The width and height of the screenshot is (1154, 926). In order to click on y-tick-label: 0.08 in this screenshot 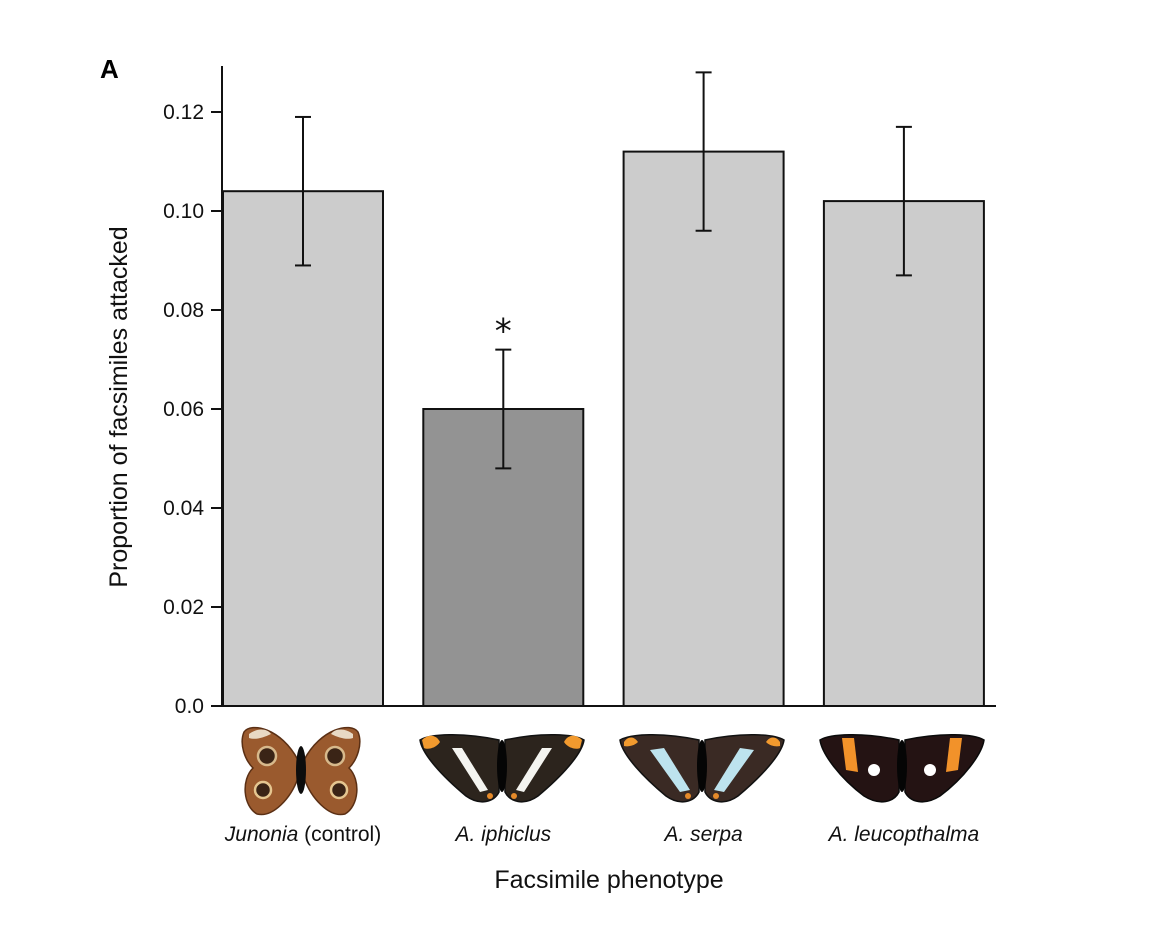, I will do `click(183, 310)`.